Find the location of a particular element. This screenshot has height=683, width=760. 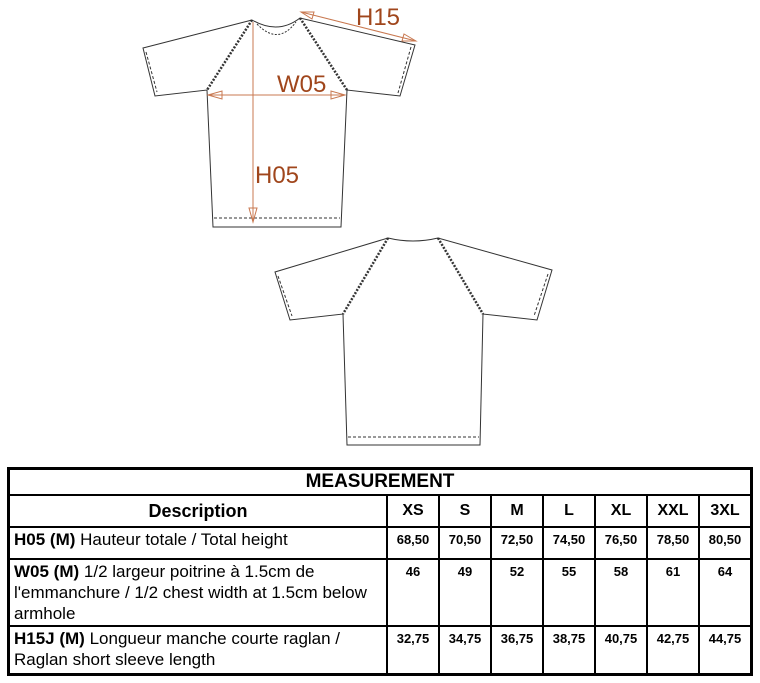

h15-label: H15 is located at coordinates (378, 17).